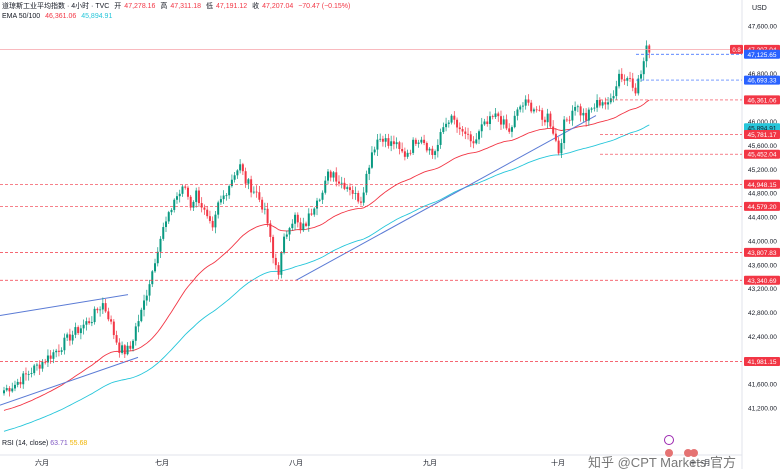 The width and height of the screenshot is (780, 471). Describe the element at coordinates (164, 6) in the screenshot. I see `high-label: 高` at that location.